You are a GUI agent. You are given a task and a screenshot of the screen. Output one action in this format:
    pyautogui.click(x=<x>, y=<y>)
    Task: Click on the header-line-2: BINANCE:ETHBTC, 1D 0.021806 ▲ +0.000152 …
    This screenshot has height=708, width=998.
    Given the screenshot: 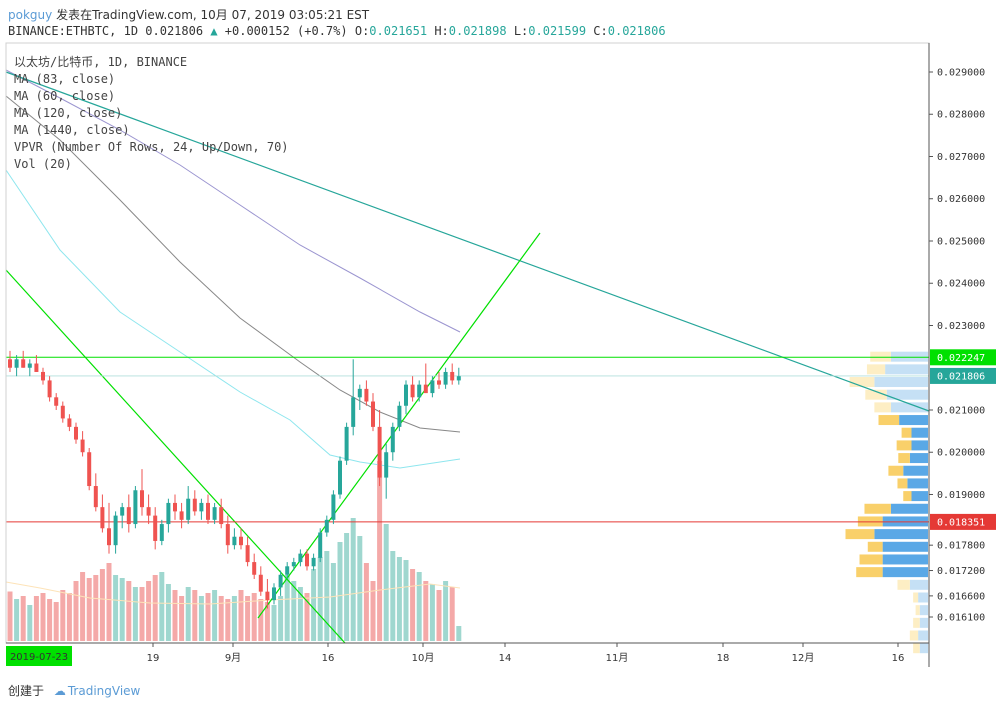 What is the action you would take?
    pyautogui.click(x=337, y=31)
    